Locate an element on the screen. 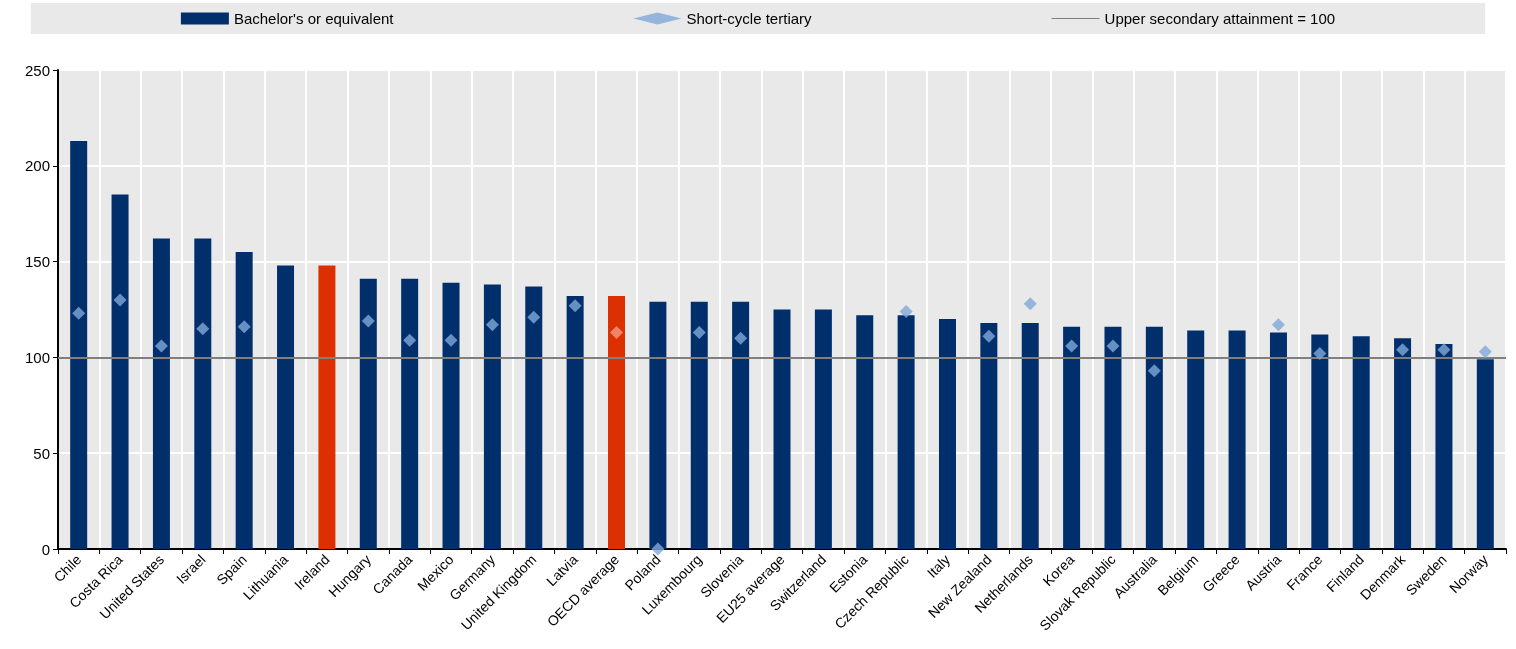 Image resolution: width=1516 pixels, height=649 pixels. x-tick-label: Italy is located at coordinates (938, 566).